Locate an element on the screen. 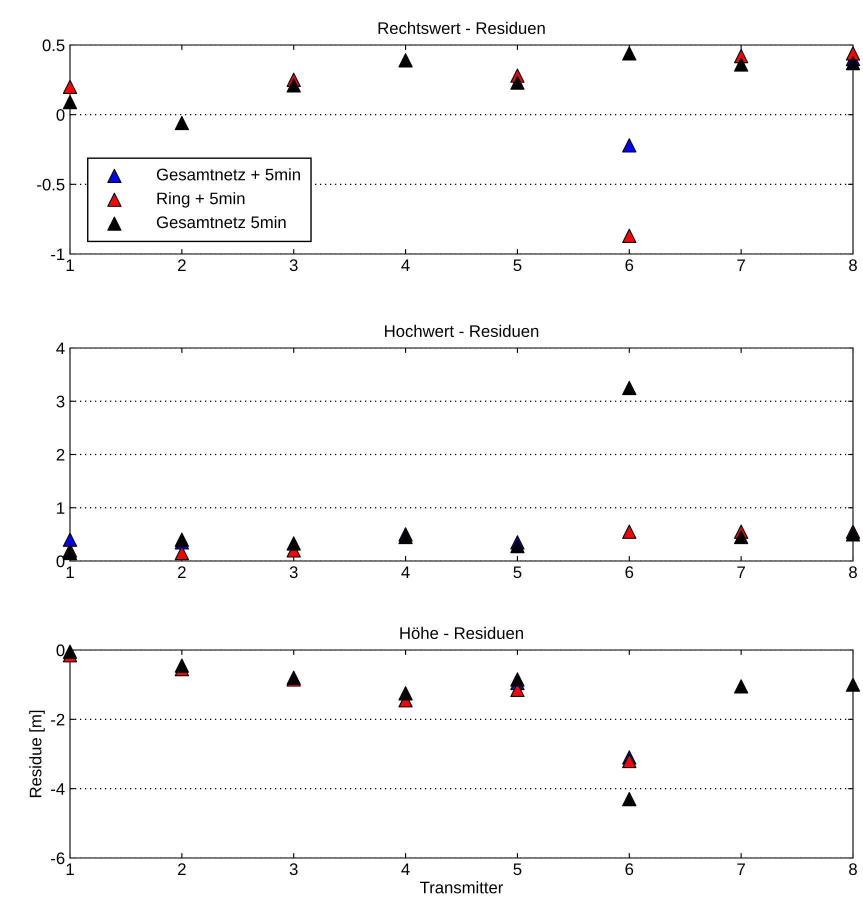  y-tick-label: 4 is located at coordinates (60, 348).